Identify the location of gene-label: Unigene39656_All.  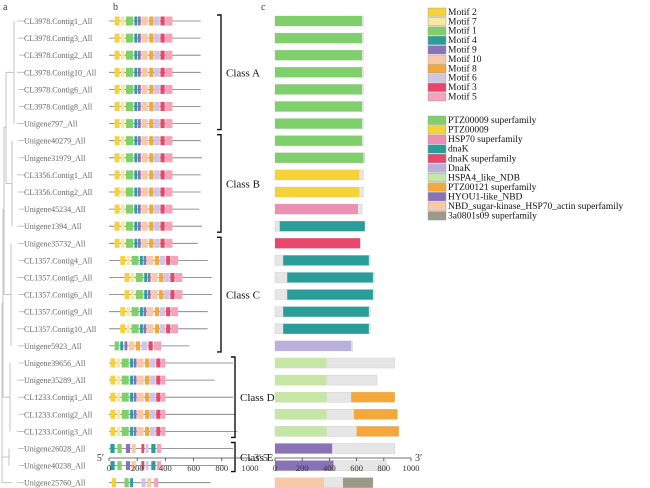
(55, 363).